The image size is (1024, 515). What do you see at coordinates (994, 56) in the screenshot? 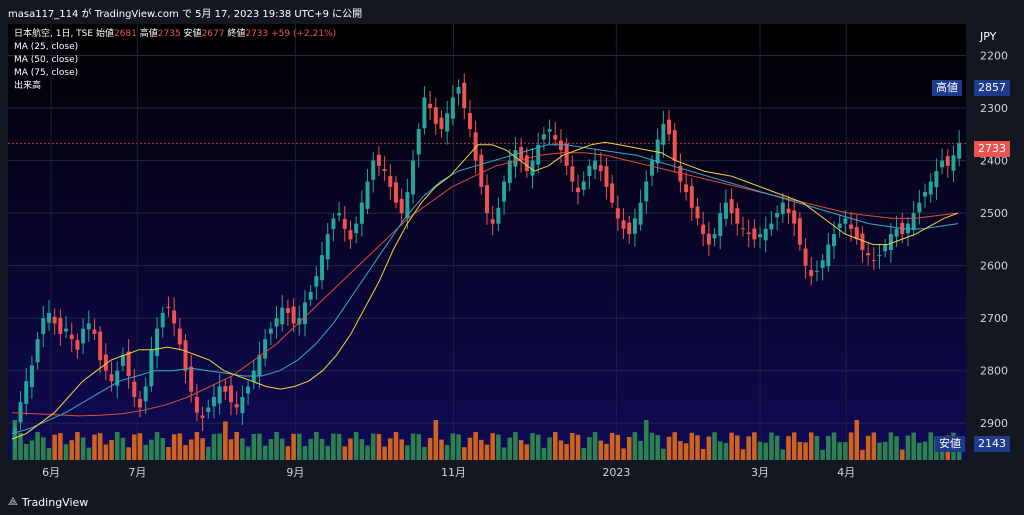
I see `price-tick-label: 2200` at bounding box center [994, 56].